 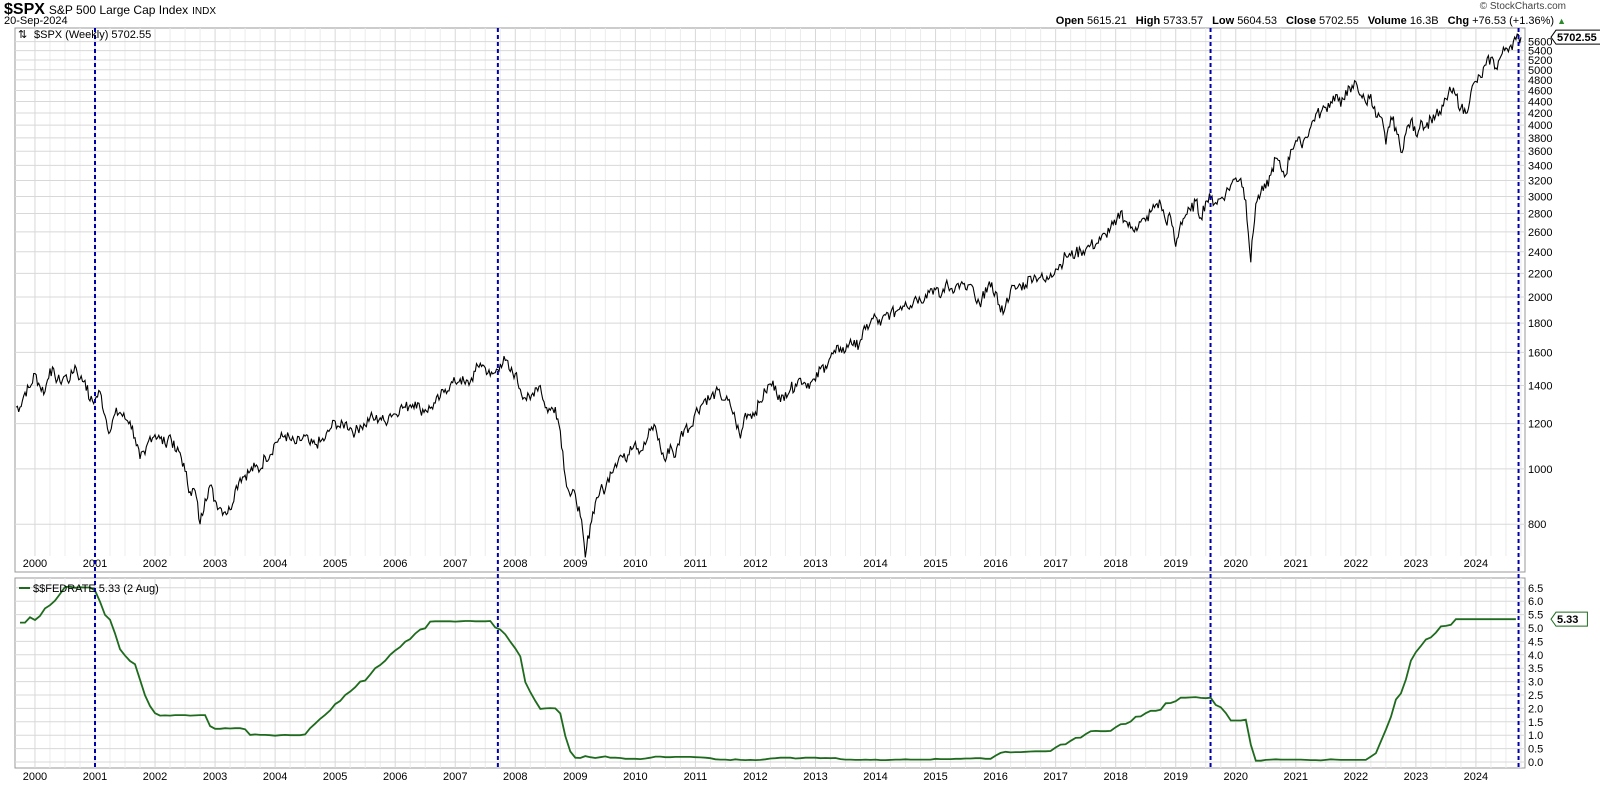 What do you see at coordinates (1236, 564) in the screenshot?
I see `x-tick-label-price: 2020` at bounding box center [1236, 564].